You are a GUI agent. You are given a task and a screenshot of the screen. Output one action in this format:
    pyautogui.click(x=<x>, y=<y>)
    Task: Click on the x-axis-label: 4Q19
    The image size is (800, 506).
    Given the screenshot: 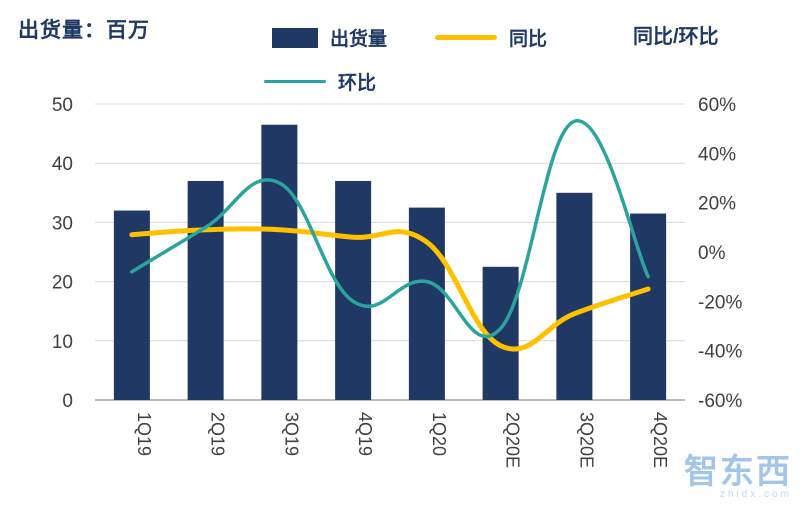 What is the action you would take?
    pyautogui.click(x=365, y=434)
    